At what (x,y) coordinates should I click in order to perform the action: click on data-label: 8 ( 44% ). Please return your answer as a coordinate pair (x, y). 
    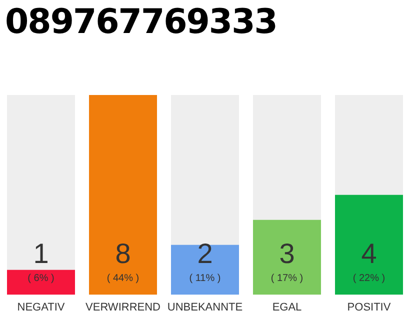
    Looking at the image, I should click on (123, 261).